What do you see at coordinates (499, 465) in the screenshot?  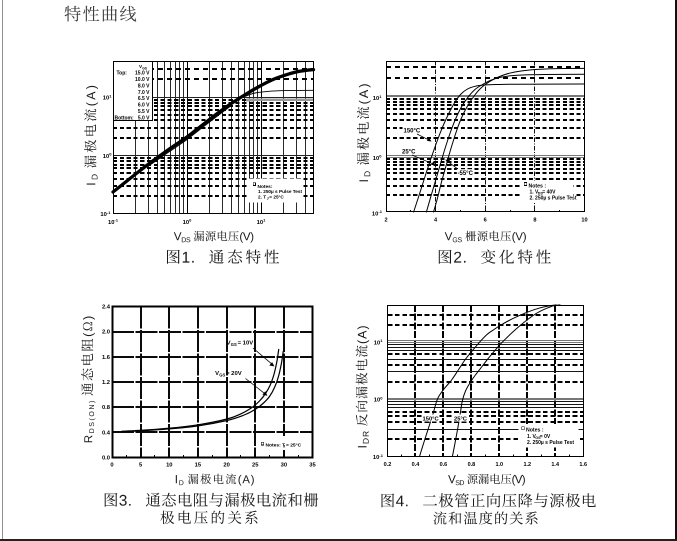 I see `svg-text: 1.0` at bounding box center [499, 465].